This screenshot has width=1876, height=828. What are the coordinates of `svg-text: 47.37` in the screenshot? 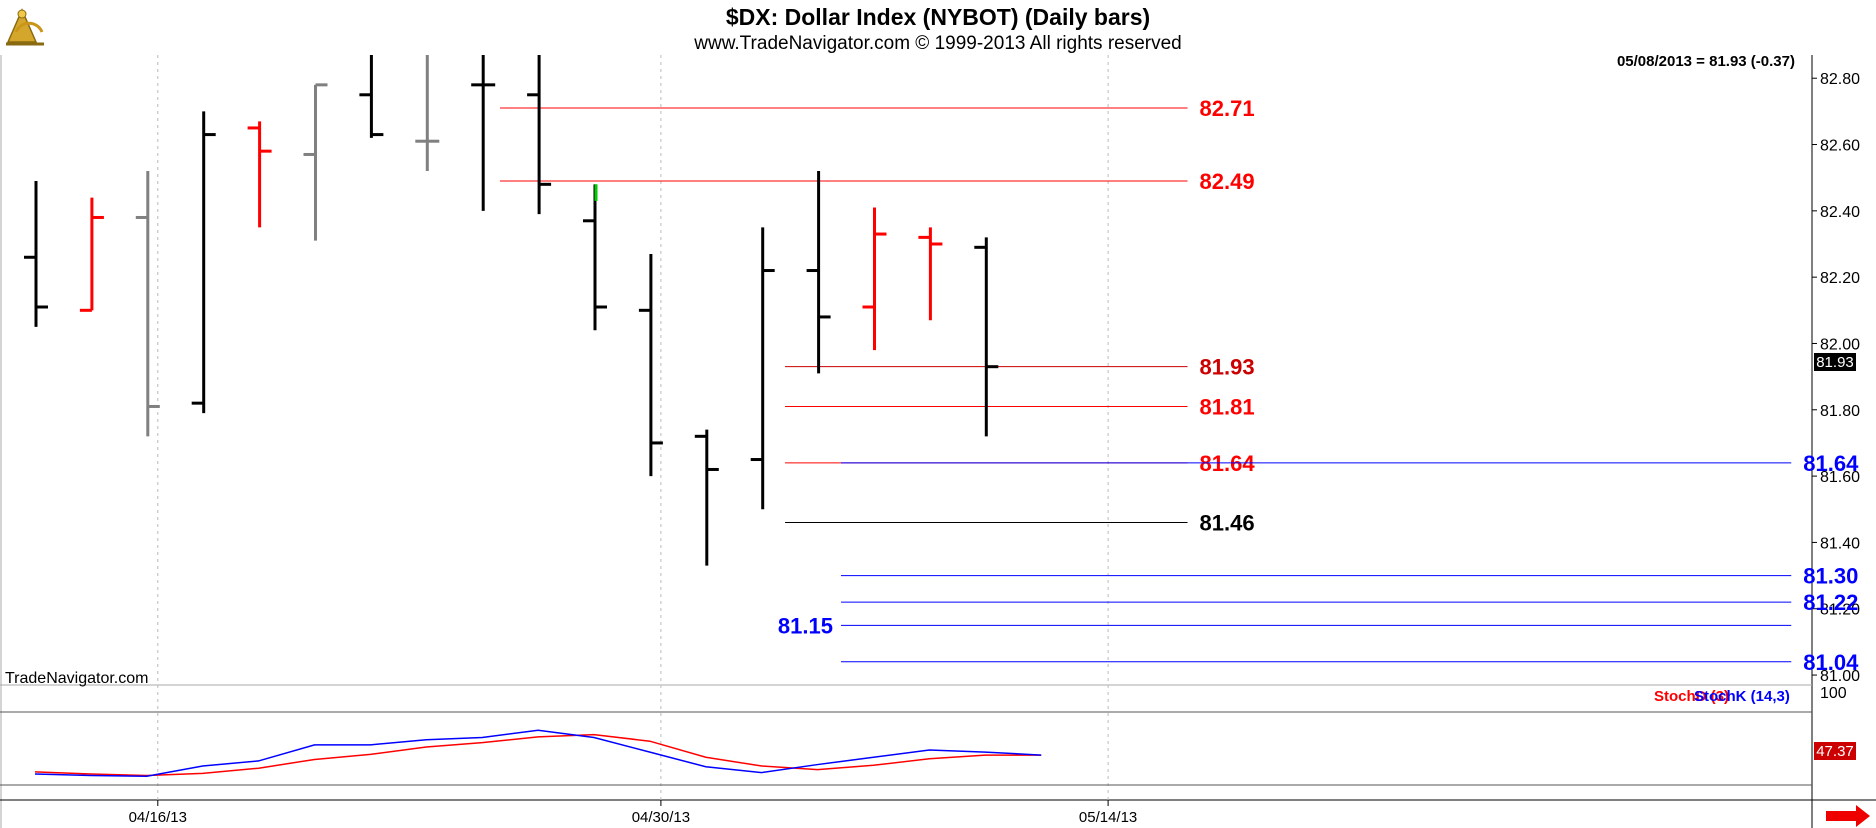 It's located at (1835, 751).